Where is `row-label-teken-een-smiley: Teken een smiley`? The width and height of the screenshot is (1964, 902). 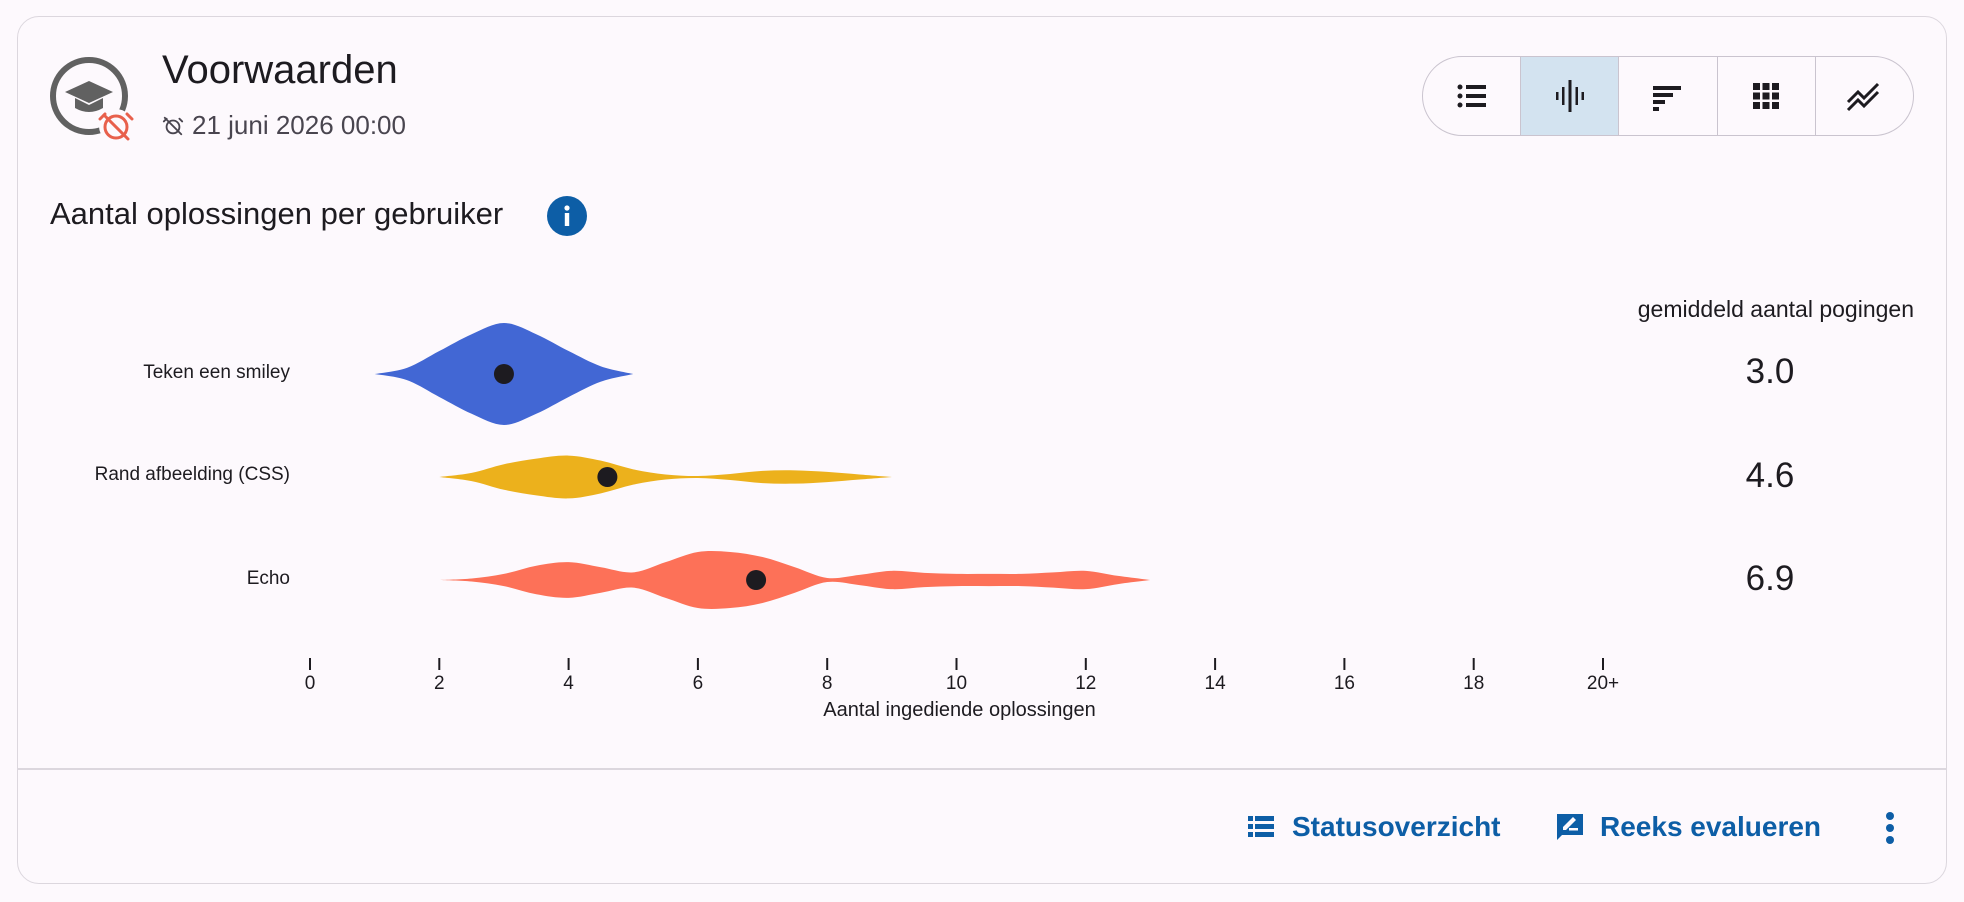
row-label-teken-een-smiley: Teken een smiley is located at coordinates (216, 372).